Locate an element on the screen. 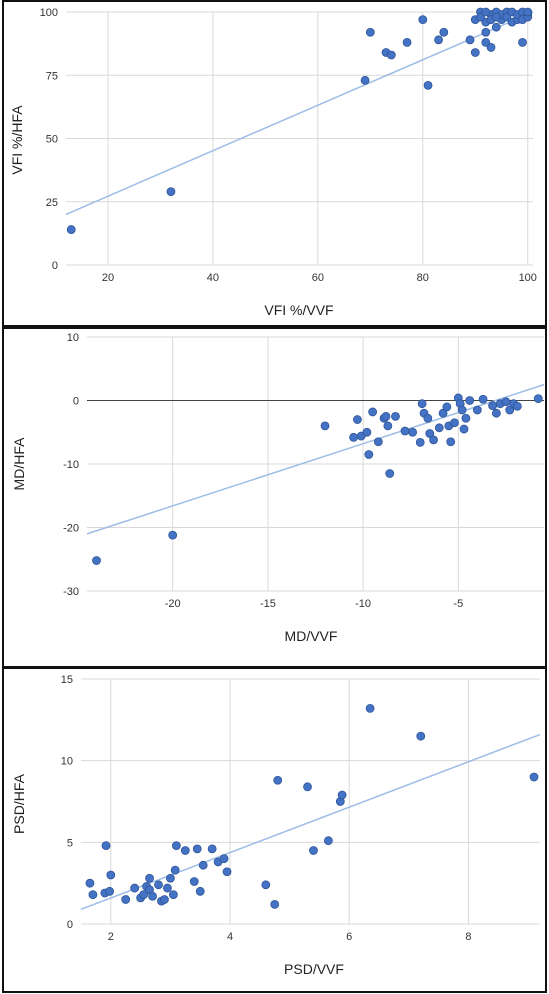 The image size is (549, 994). x-tick-label: -5 is located at coordinates (458, 604).